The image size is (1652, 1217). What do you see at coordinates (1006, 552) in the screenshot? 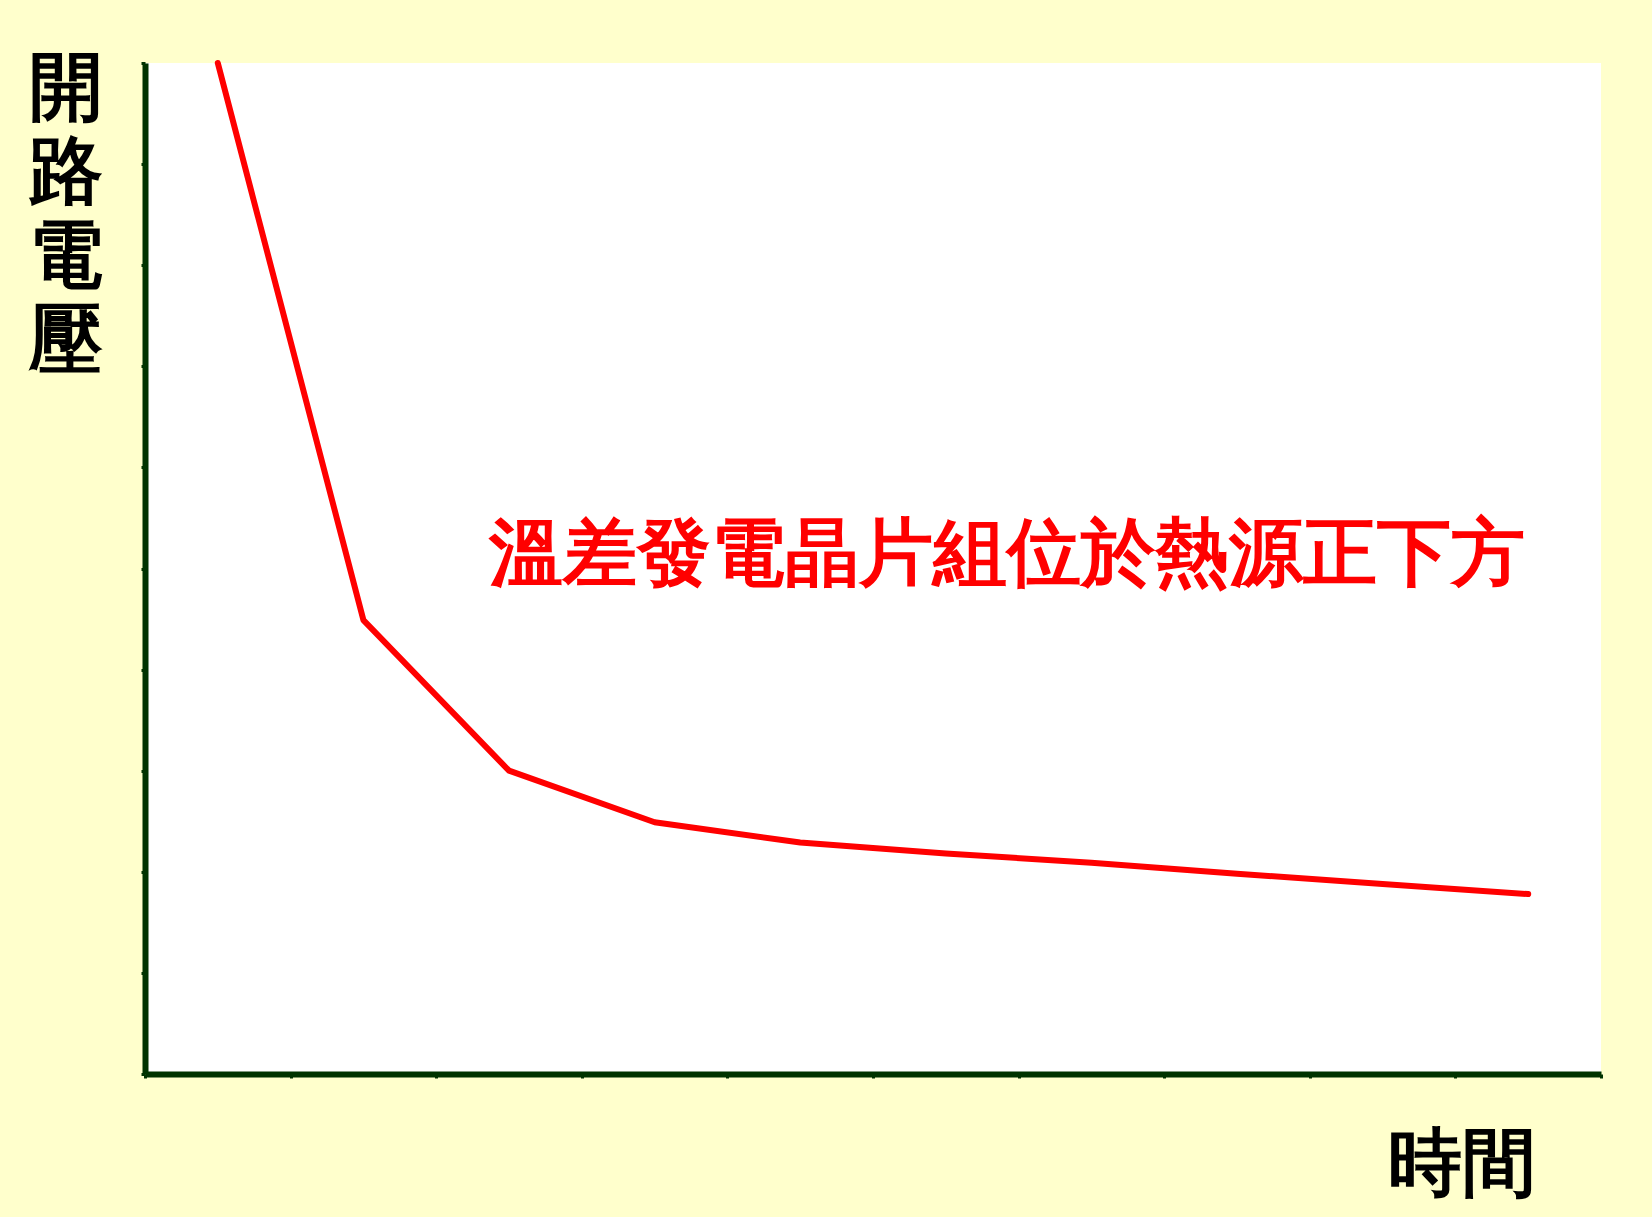
I see `annotation: 溫差發電晶片組位於熱源正下方` at bounding box center [1006, 552].